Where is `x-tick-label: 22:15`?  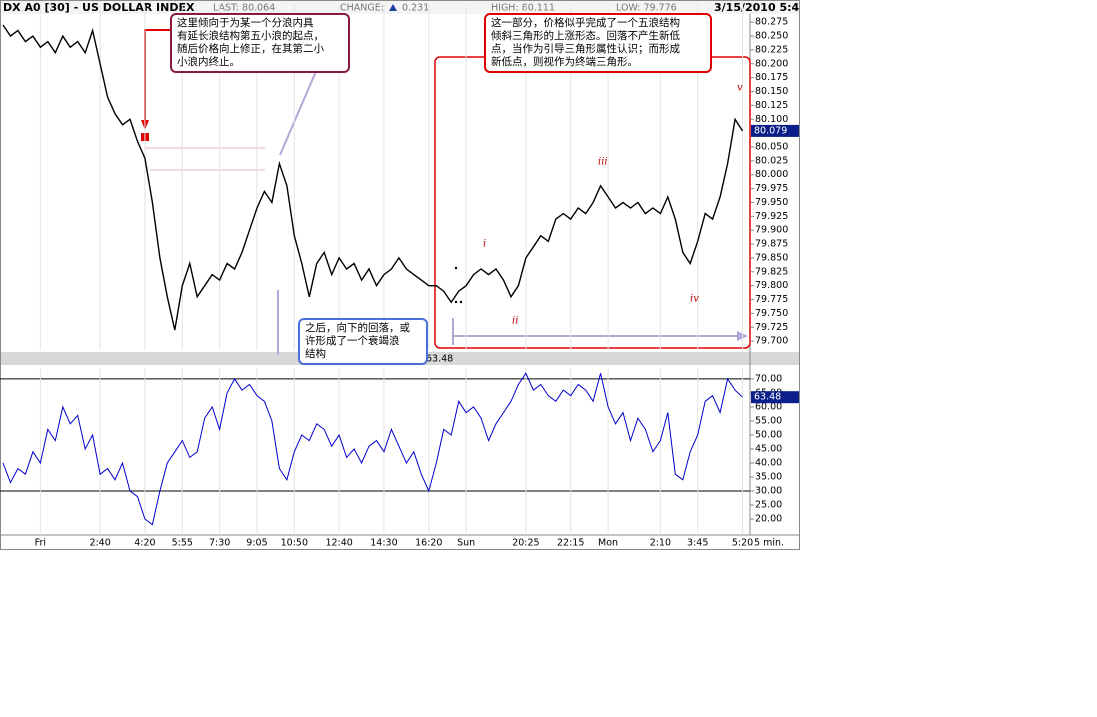 x-tick-label: 22:15 is located at coordinates (570, 543).